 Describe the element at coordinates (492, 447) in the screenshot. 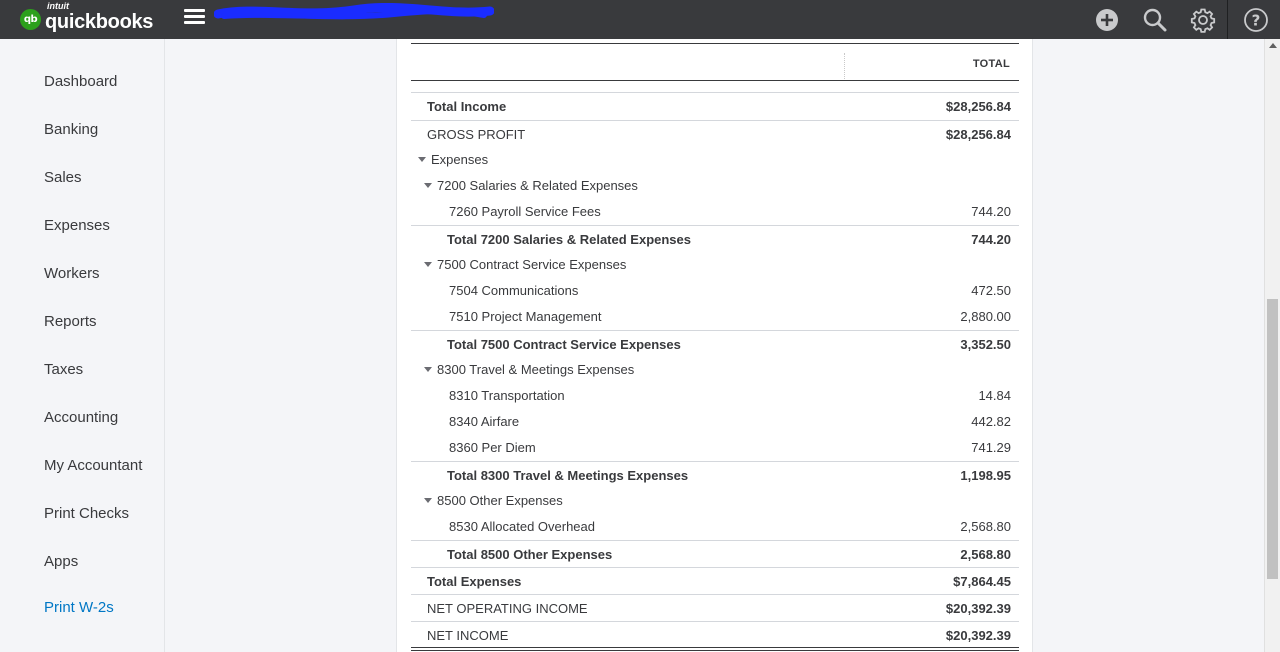

I see `row-label: 8360 Per Diem` at that location.